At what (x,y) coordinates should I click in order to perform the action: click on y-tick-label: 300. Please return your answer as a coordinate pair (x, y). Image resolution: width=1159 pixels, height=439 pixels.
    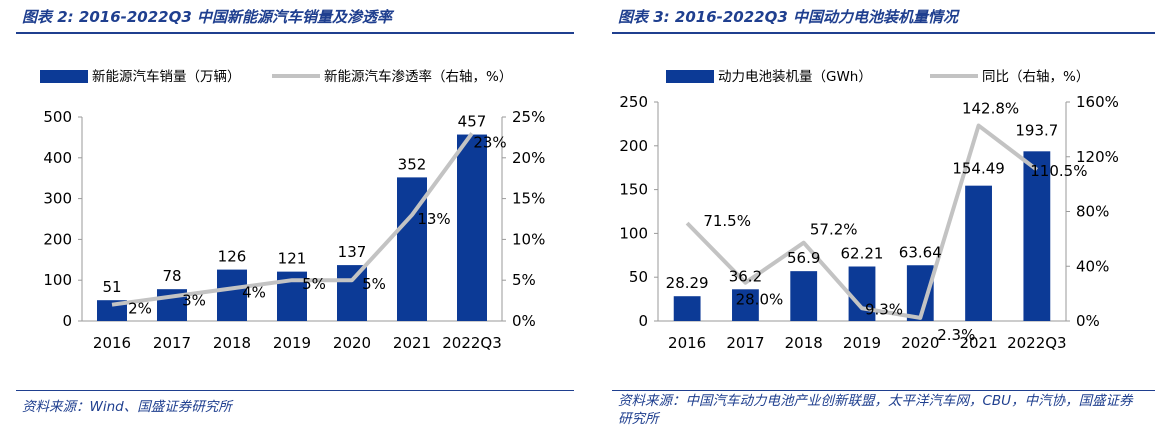
    Looking at the image, I should click on (57, 199).